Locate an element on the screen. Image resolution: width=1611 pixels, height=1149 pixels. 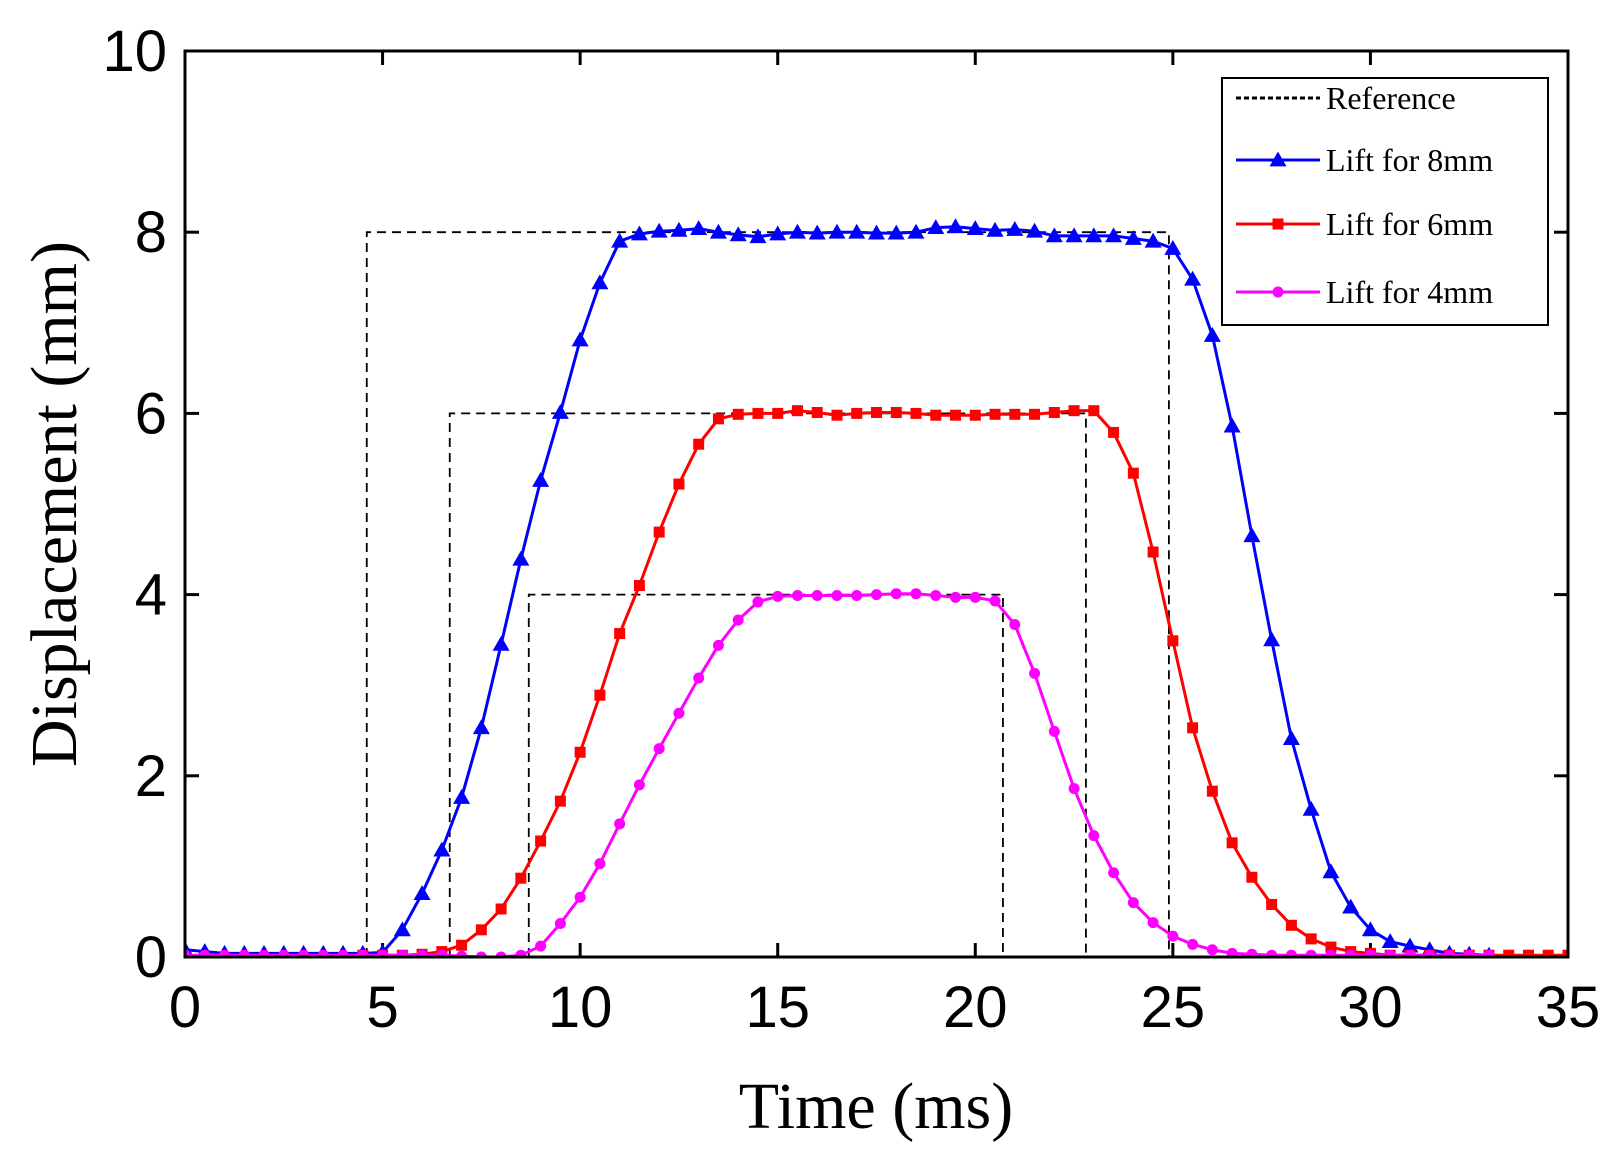
y-tick-label: 4 is located at coordinates (151, 595).